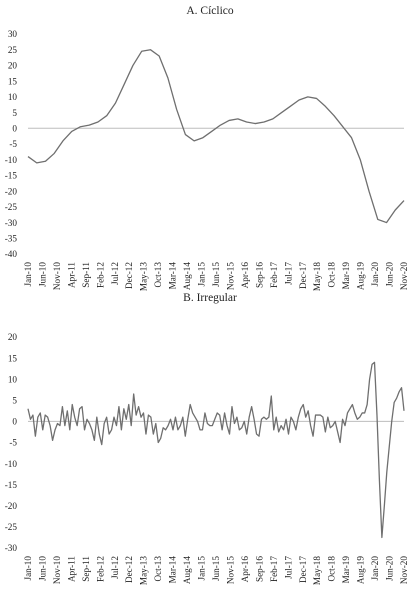  I want to click on y-axis-ticks: 20 15 10 5 0 -5 -10 -15 -20 -25 -30, so click(11, 442).